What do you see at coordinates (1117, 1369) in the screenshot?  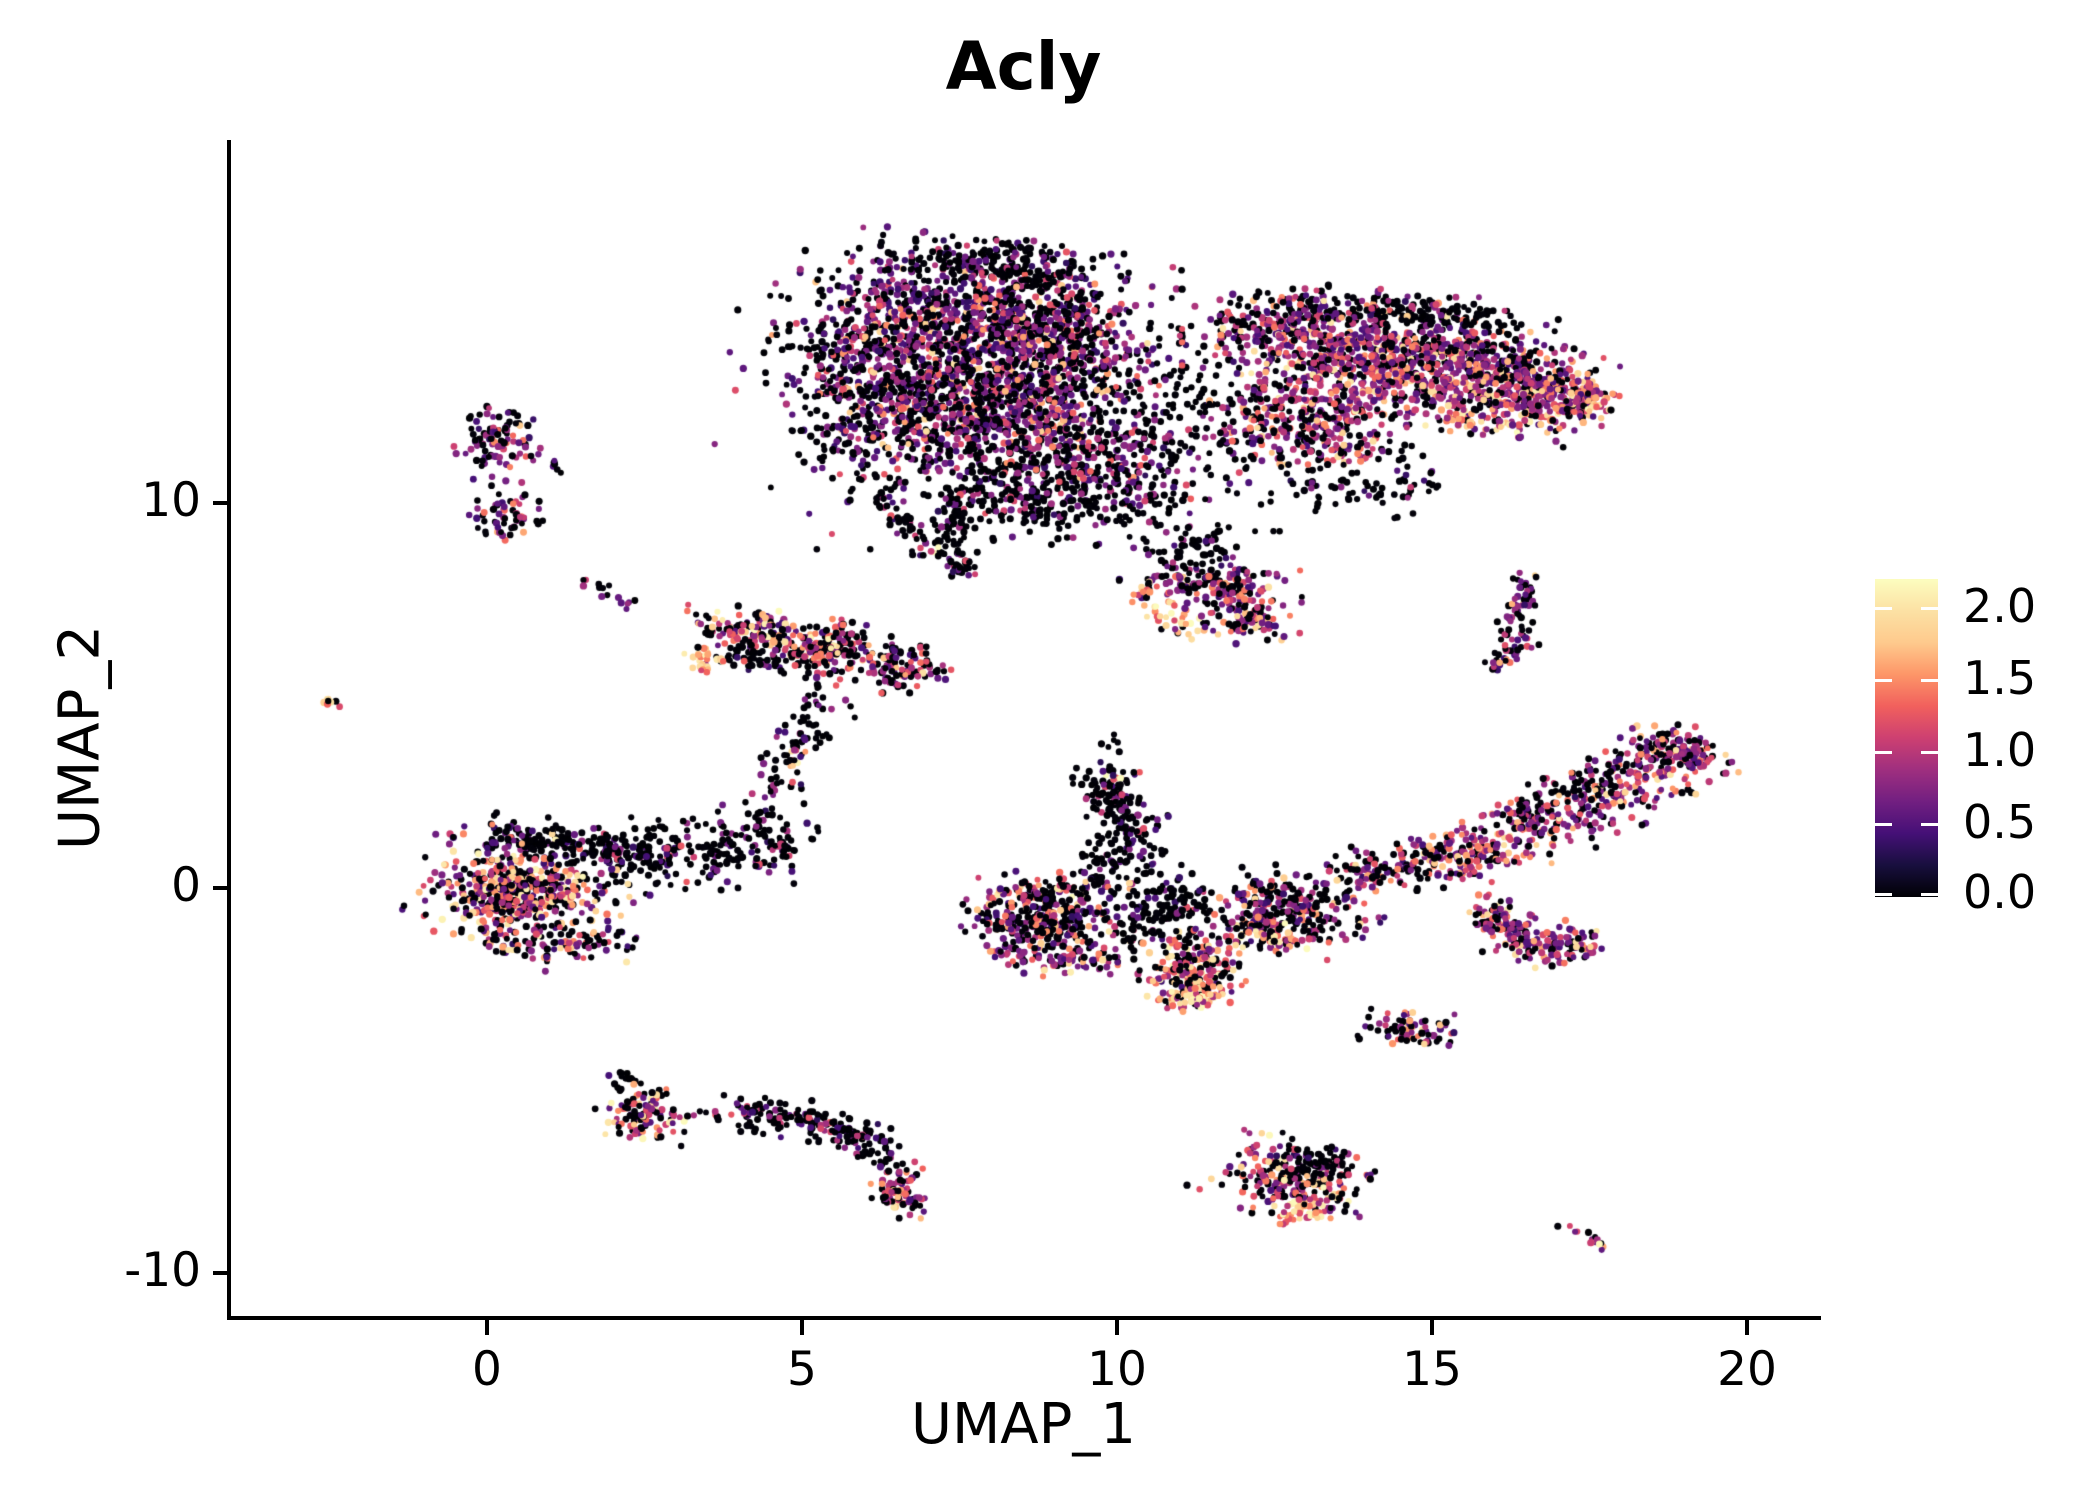 I see `x-tick-label: 10` at bounding box center [1117, 1369].